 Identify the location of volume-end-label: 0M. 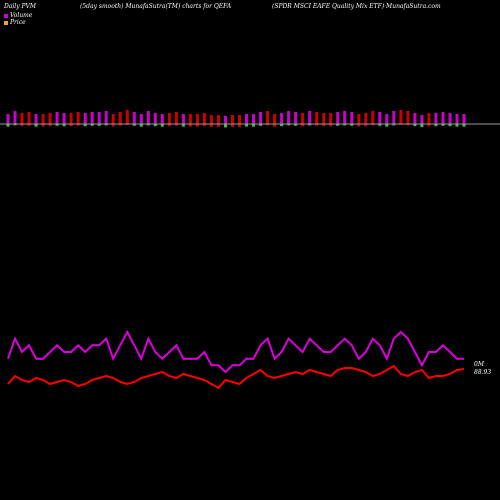
(479, 364).